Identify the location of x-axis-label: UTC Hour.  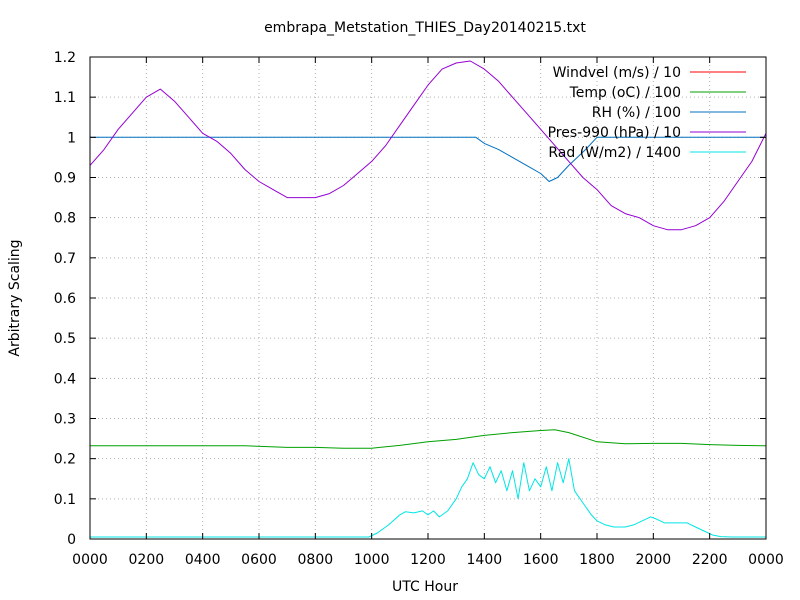
(425, 587).